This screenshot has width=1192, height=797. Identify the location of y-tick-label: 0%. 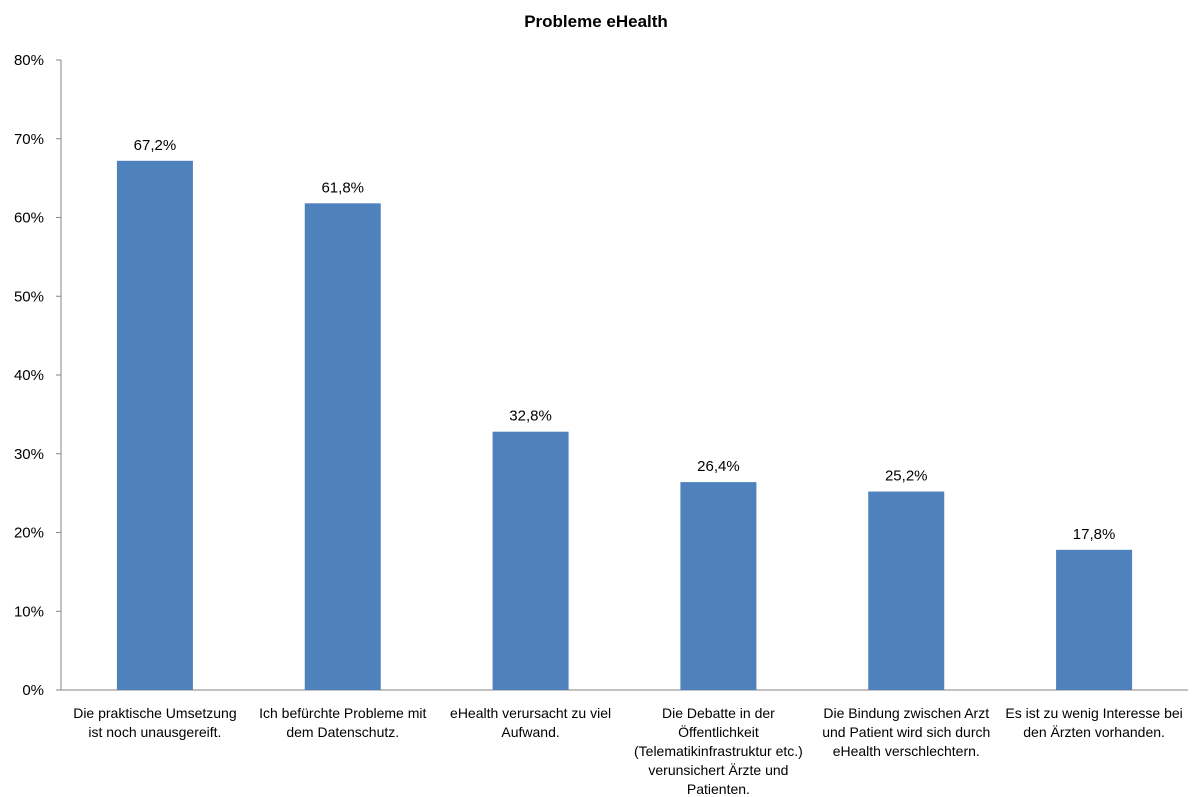
(33, 690).